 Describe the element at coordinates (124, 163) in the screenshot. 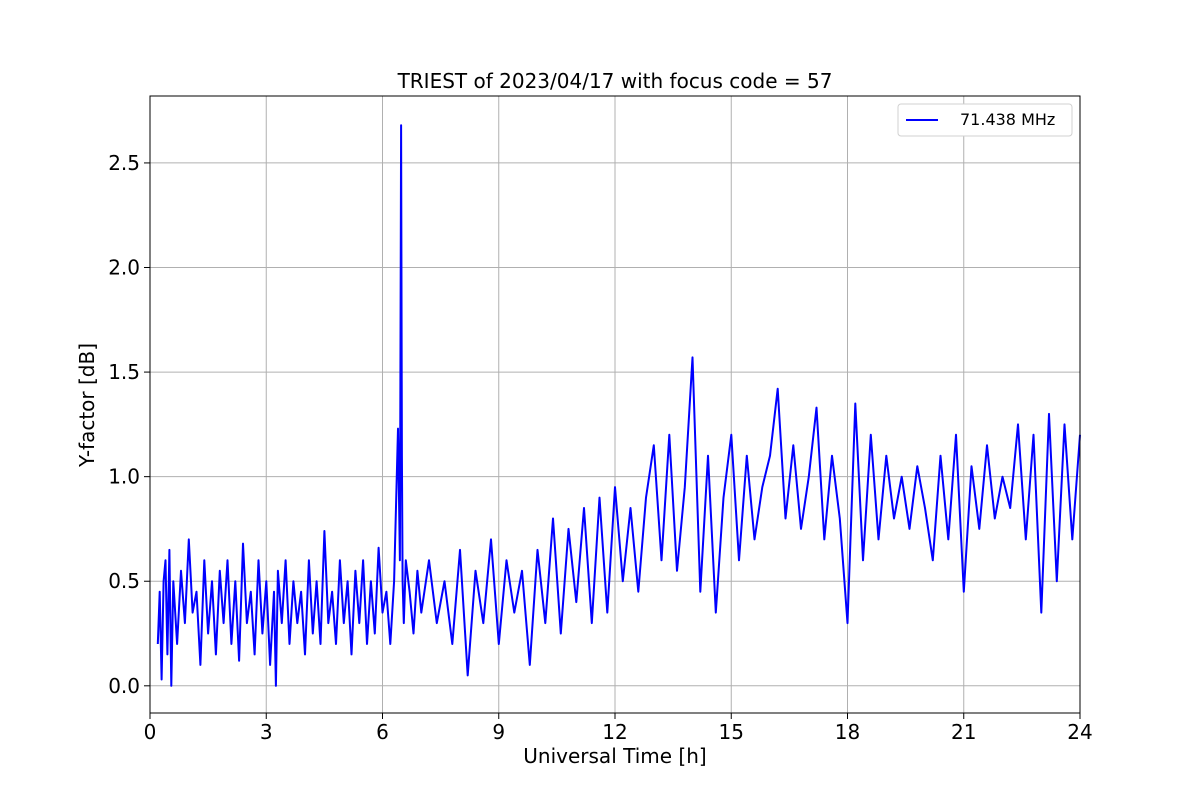

I see `y-tick-label: 2.5` at that location.